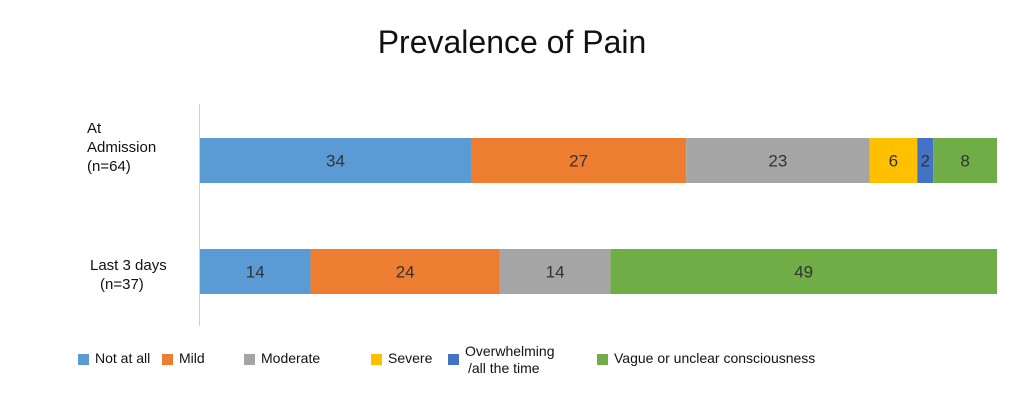 Image resolution: width=1024 pixels, height=409 pixels. Describe the element at coordinates (199, 215) in the screenshot. I see `category-axis-line` at that location.